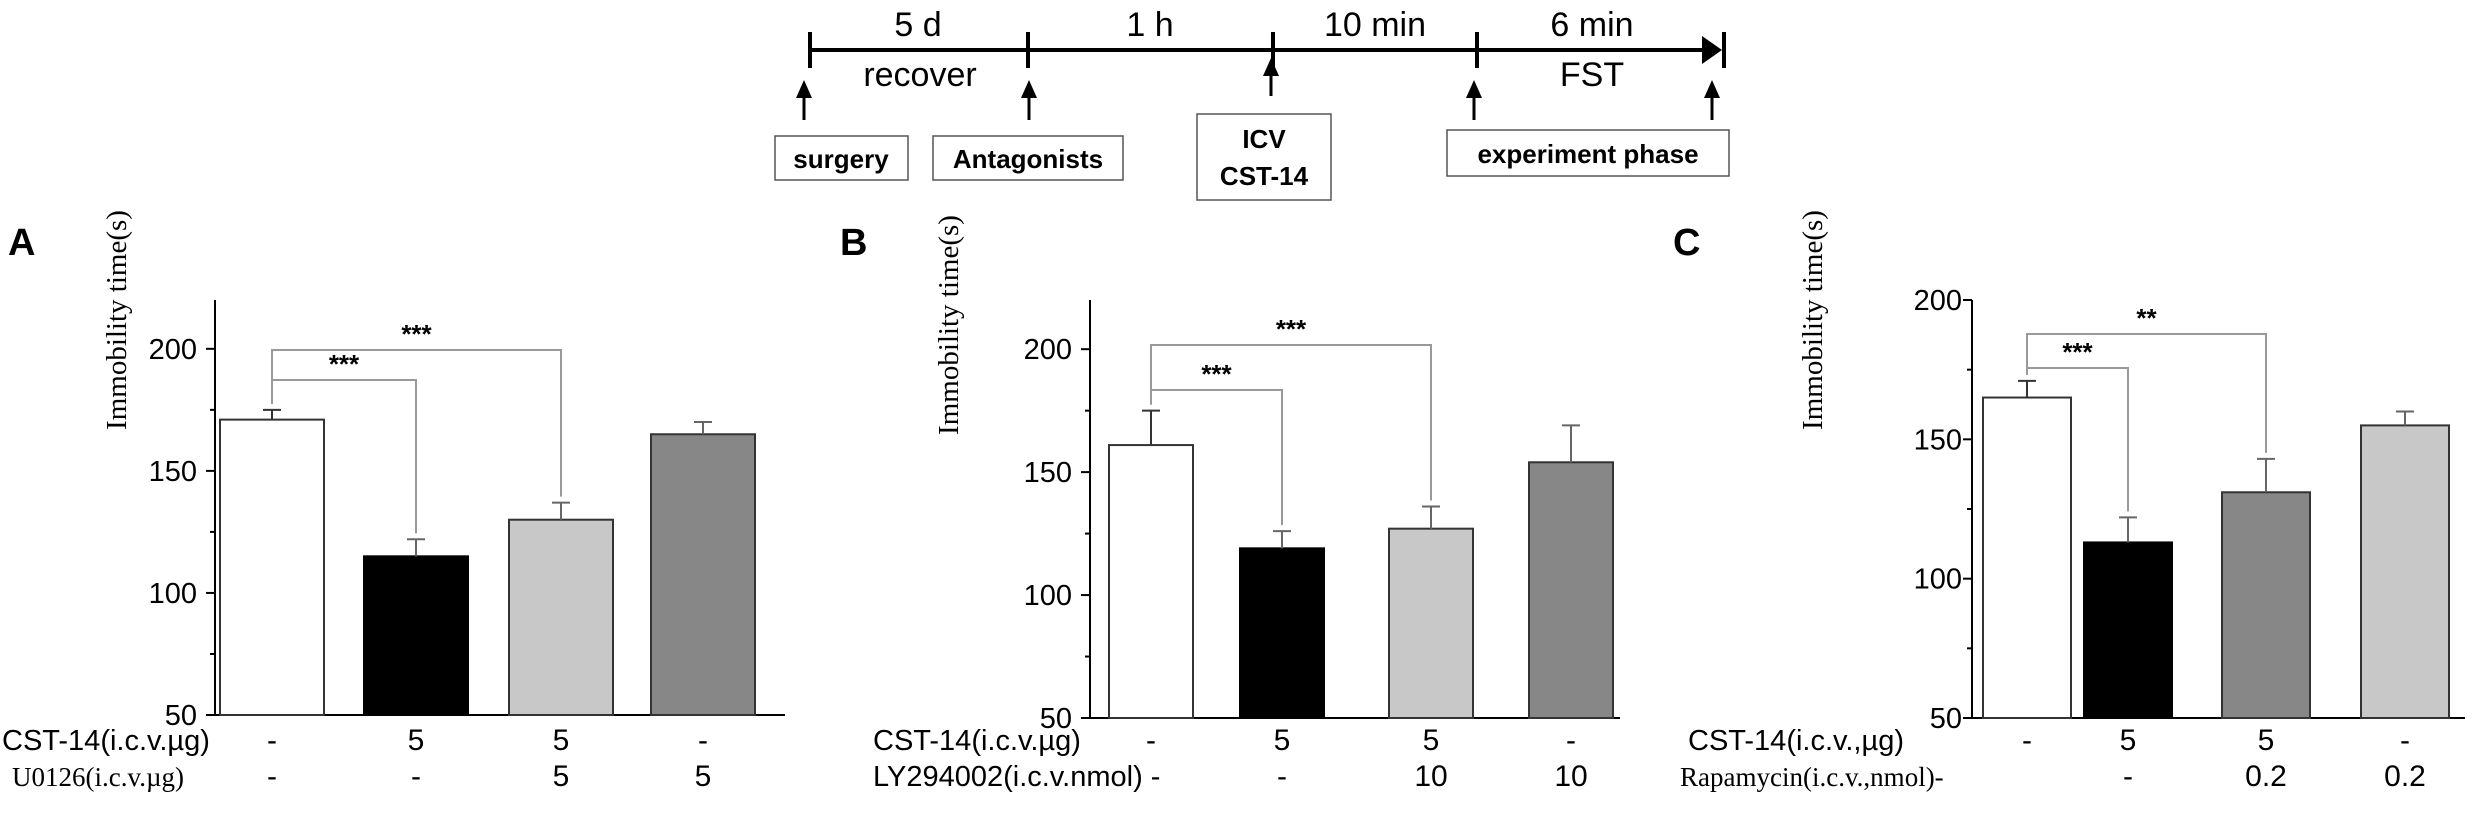 Image resolution: width=2483 pixels, height=817 pixels. I want to click on timeline-arrowhead, so click(1712, 50).